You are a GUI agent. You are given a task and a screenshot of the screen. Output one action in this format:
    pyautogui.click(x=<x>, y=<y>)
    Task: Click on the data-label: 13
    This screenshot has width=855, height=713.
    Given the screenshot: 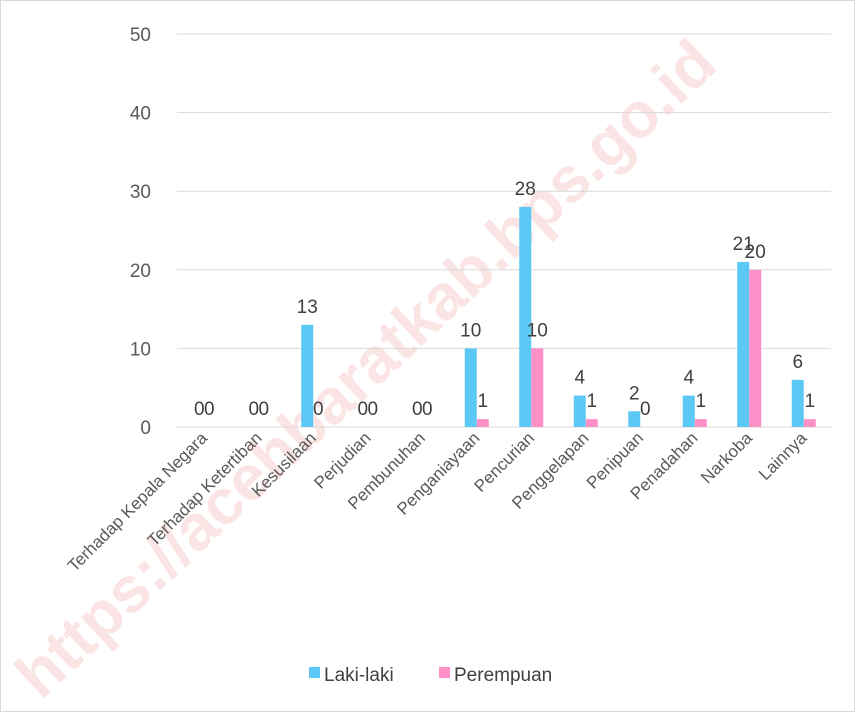 What is the action you would take?
    pyautogui.click(x=307, y=307)
    